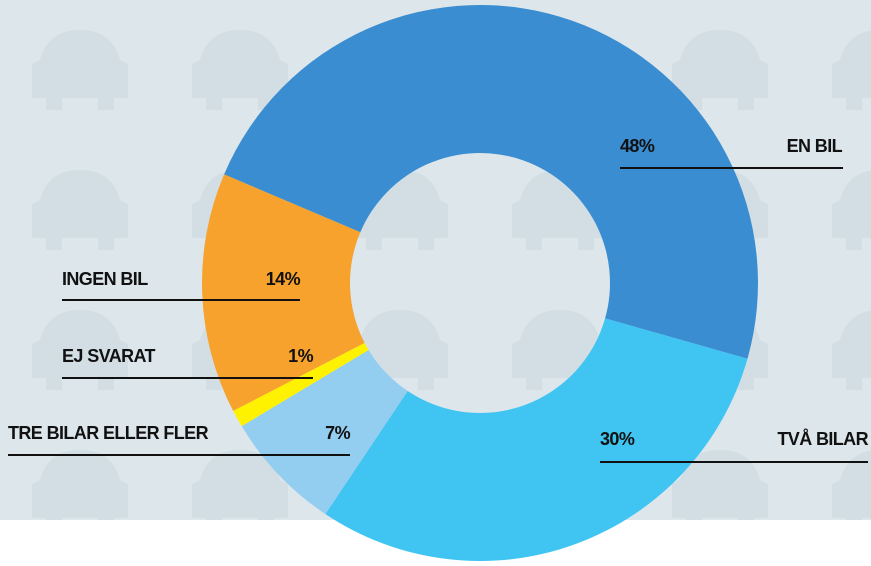  What do you see at coordinates (283, 279) in the screenshot?
I see `value-label: 14%` at bounding box center [283, 279].